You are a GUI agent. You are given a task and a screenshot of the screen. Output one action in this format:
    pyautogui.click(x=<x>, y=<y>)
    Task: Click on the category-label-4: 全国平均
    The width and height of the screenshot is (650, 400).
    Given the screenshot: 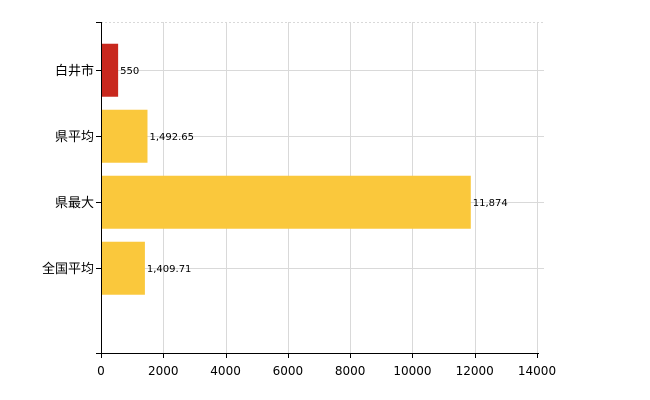 What is the action you would take?
    pyautogui.click(x=68, y=269)
    